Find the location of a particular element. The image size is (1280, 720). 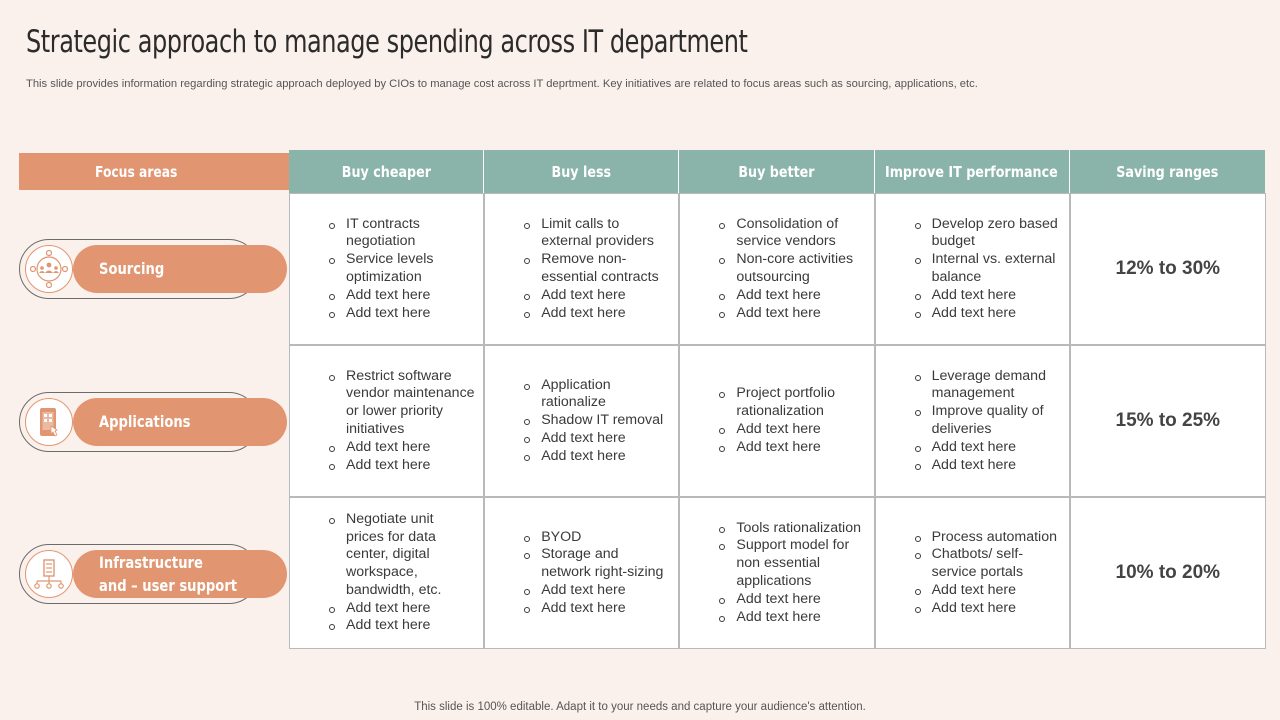

column-header-label: Improve IT performance is located at coordinates (972, 171).